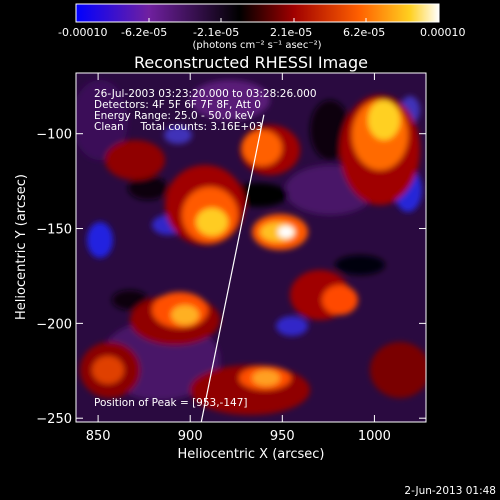  I want to click on colorbar-tick-label: 2.1e-05, so click(291, 32).